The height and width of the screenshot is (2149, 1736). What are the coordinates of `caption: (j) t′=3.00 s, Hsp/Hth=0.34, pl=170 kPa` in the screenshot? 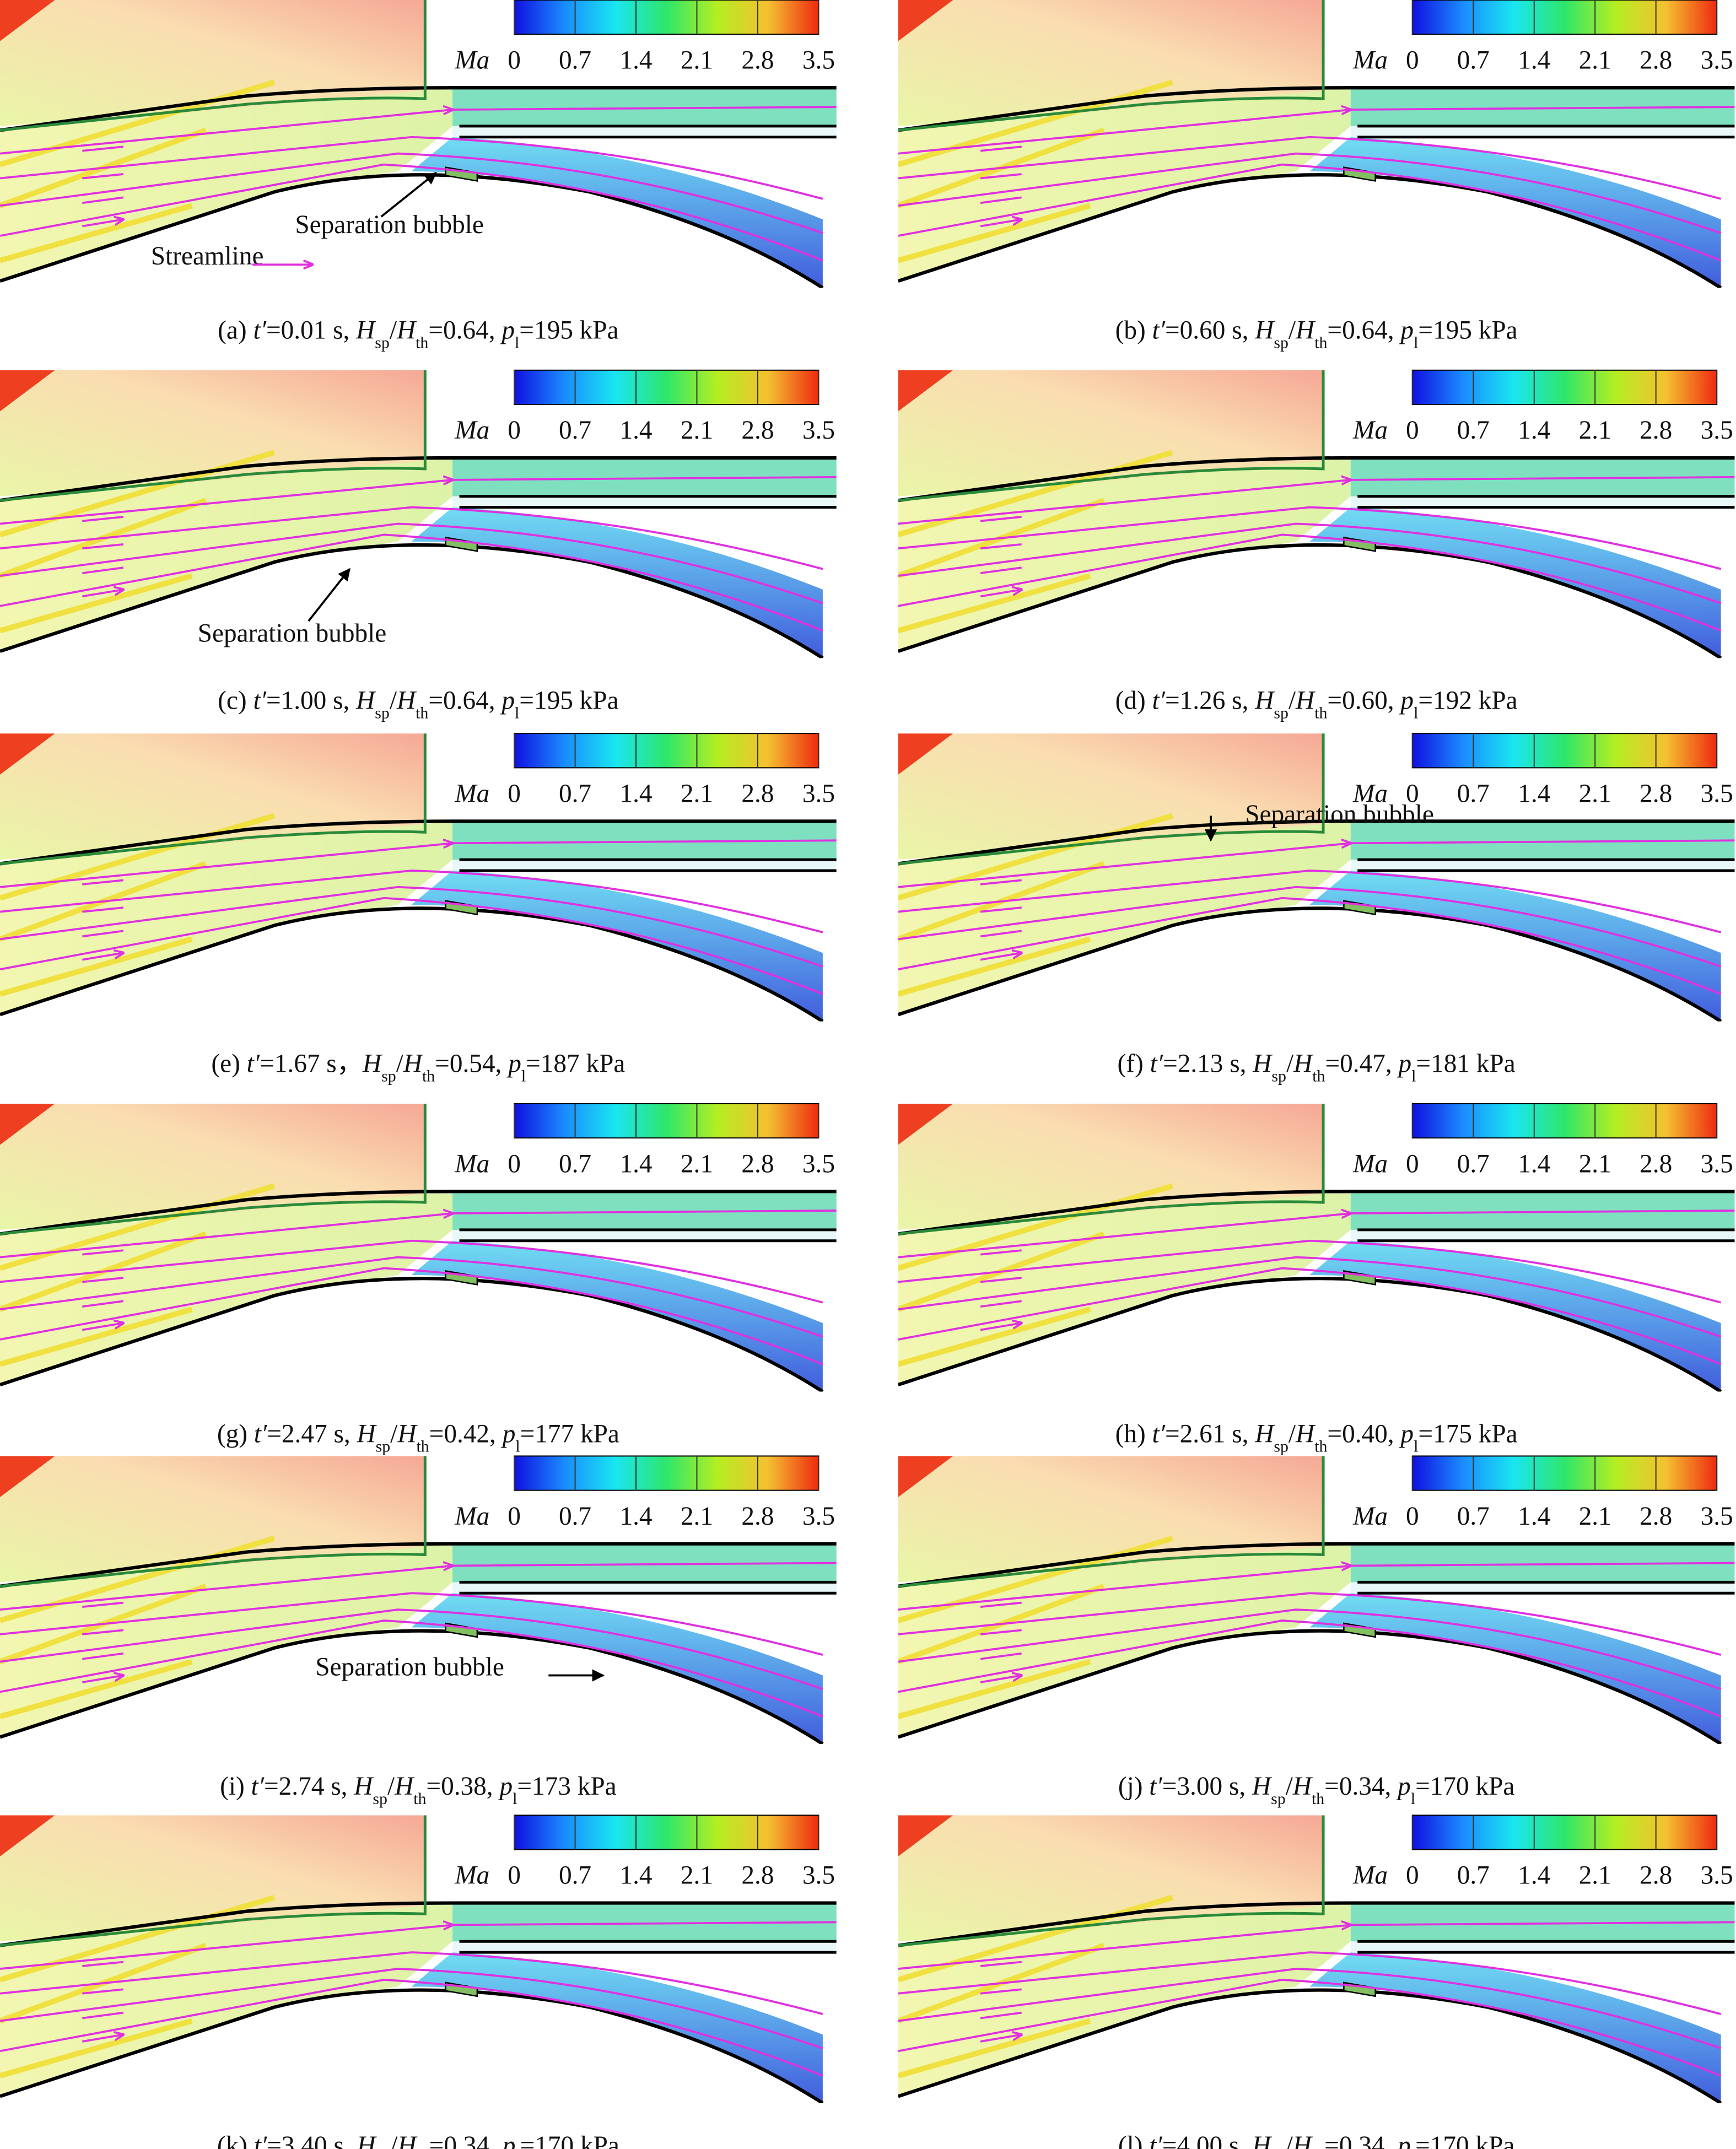 It's located at (1316, 1790).